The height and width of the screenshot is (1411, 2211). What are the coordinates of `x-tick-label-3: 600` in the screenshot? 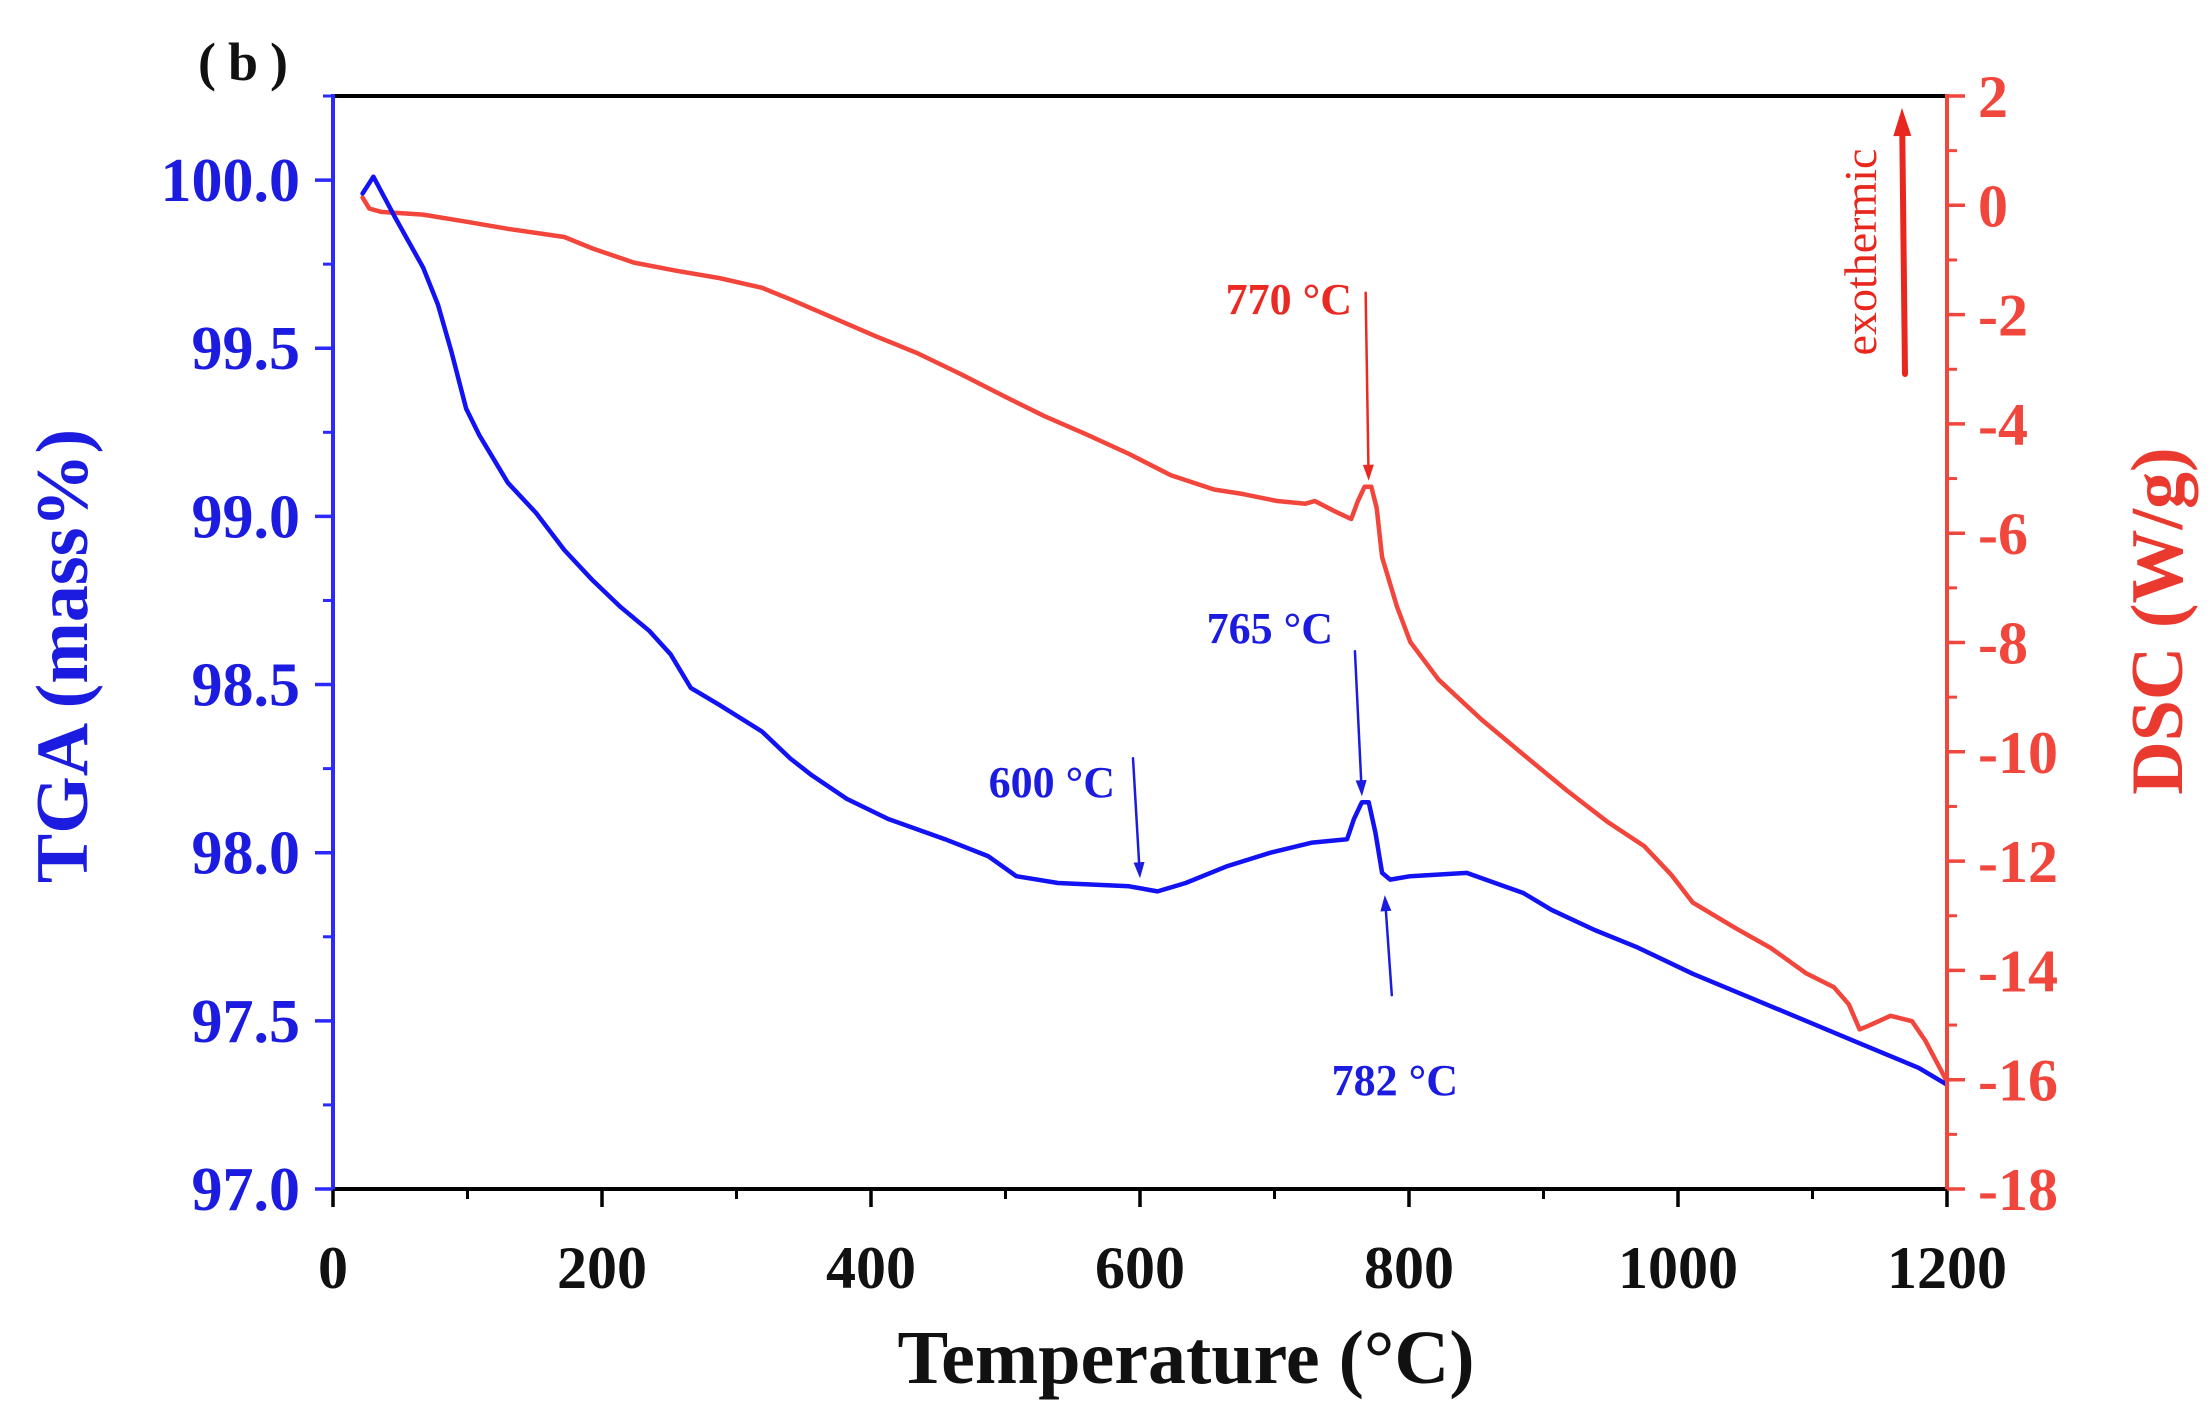 It's located at (1140, 1268).